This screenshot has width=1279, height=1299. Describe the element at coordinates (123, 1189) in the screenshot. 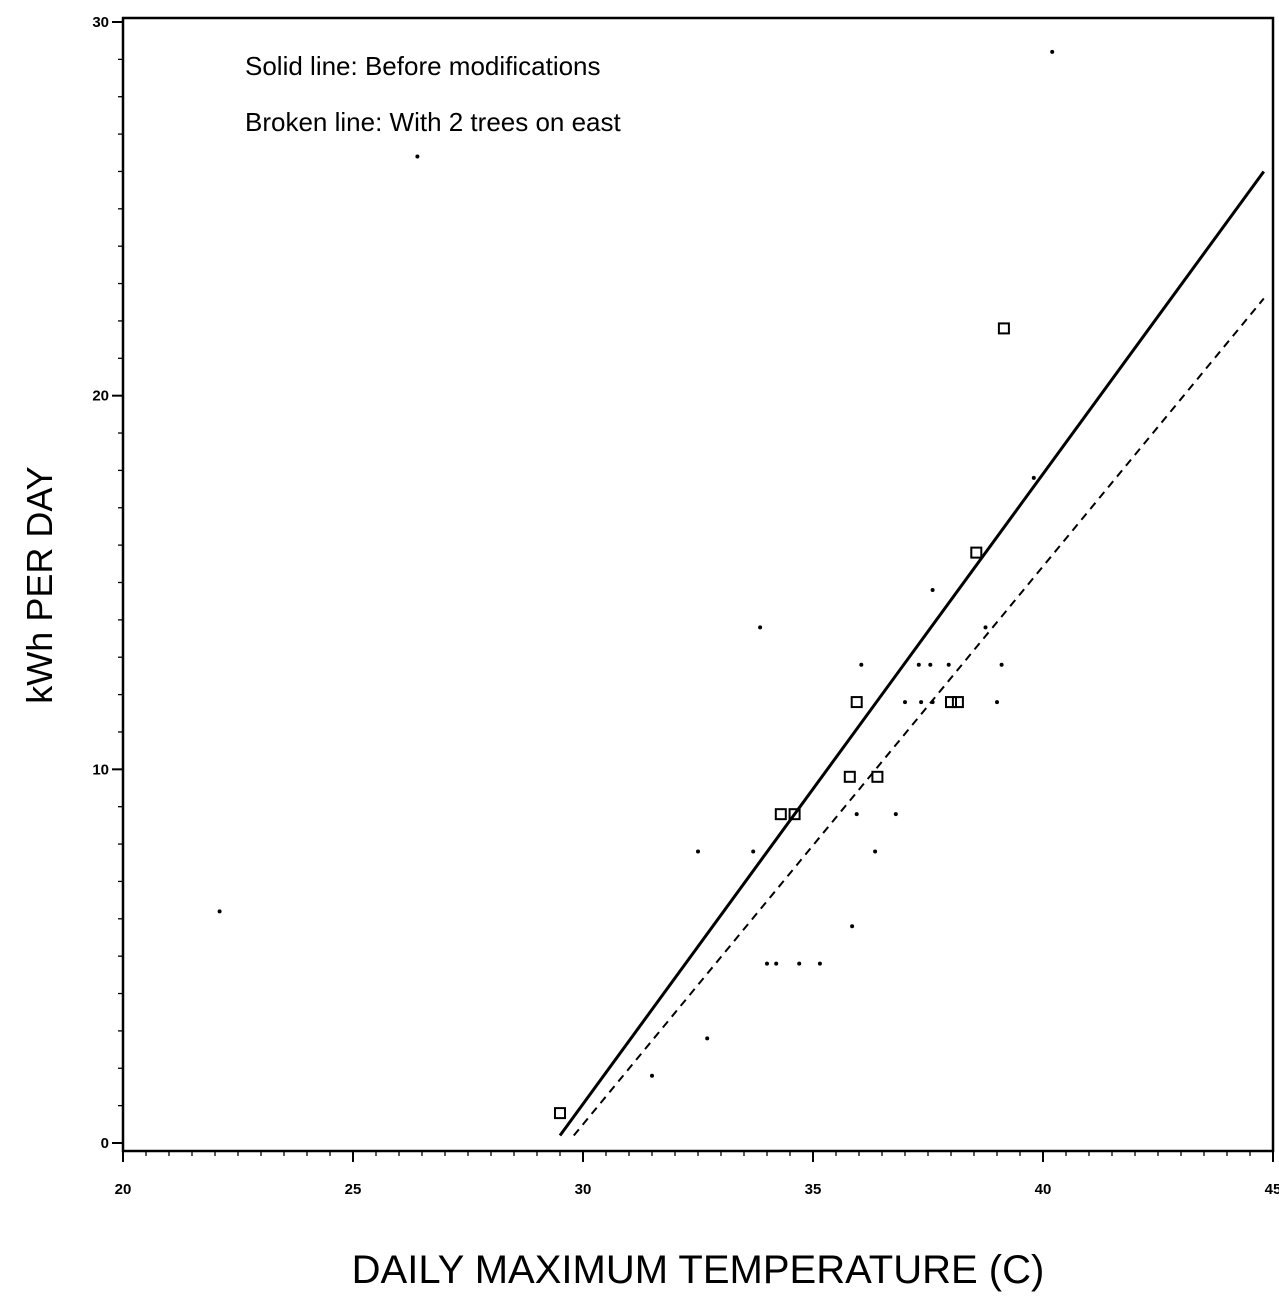

I see `x-tick-label: 20` at that location.